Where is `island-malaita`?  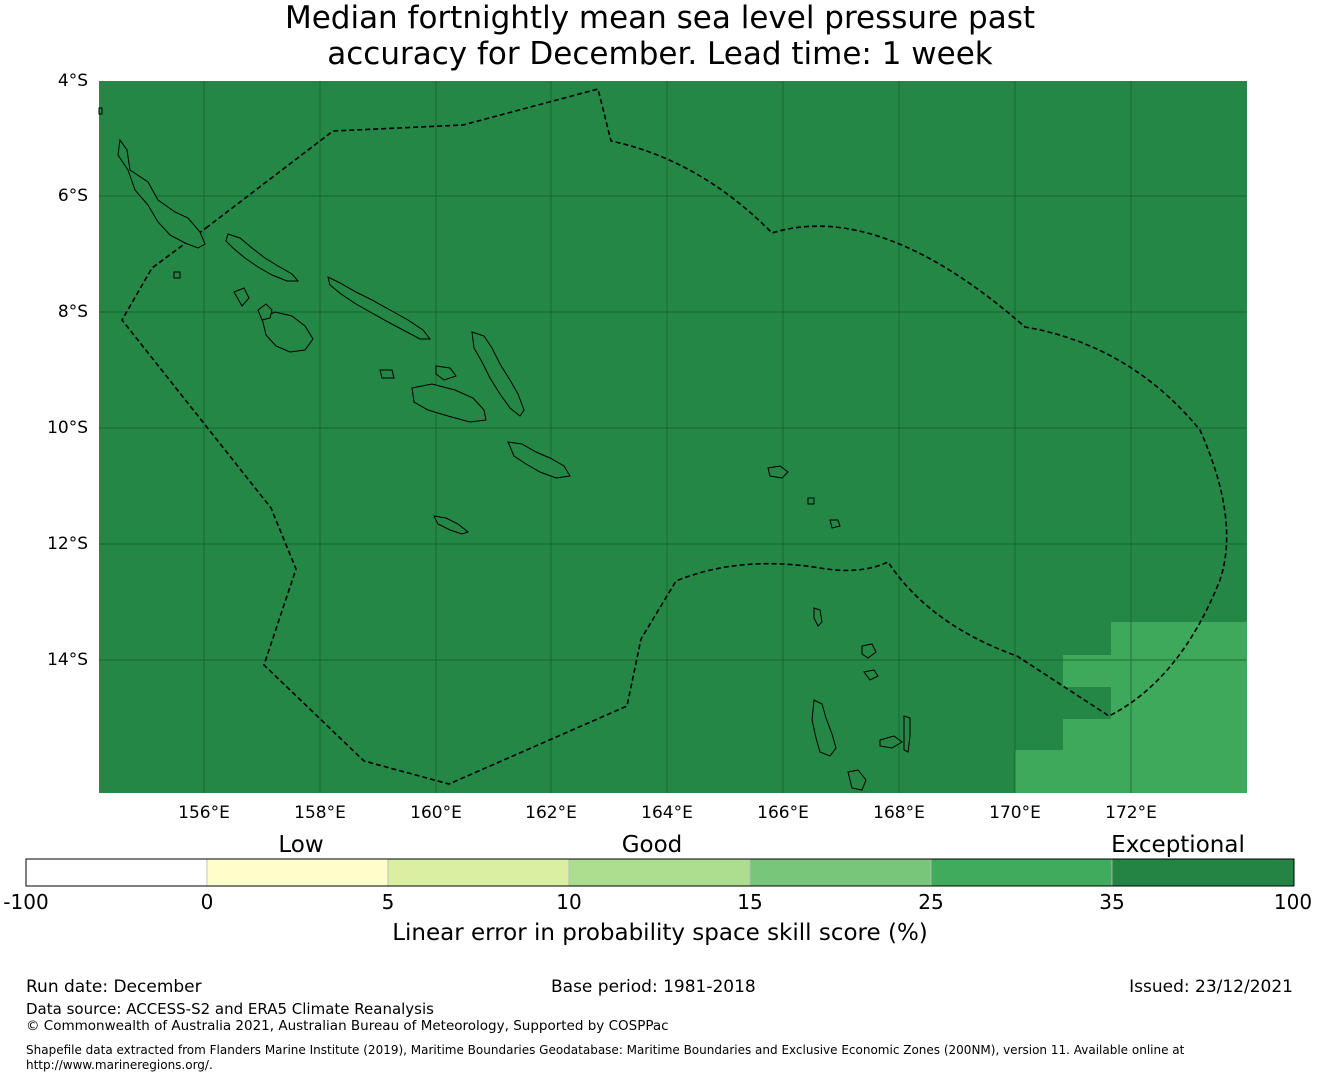 island-malaita is located at coordinates (498, 374).